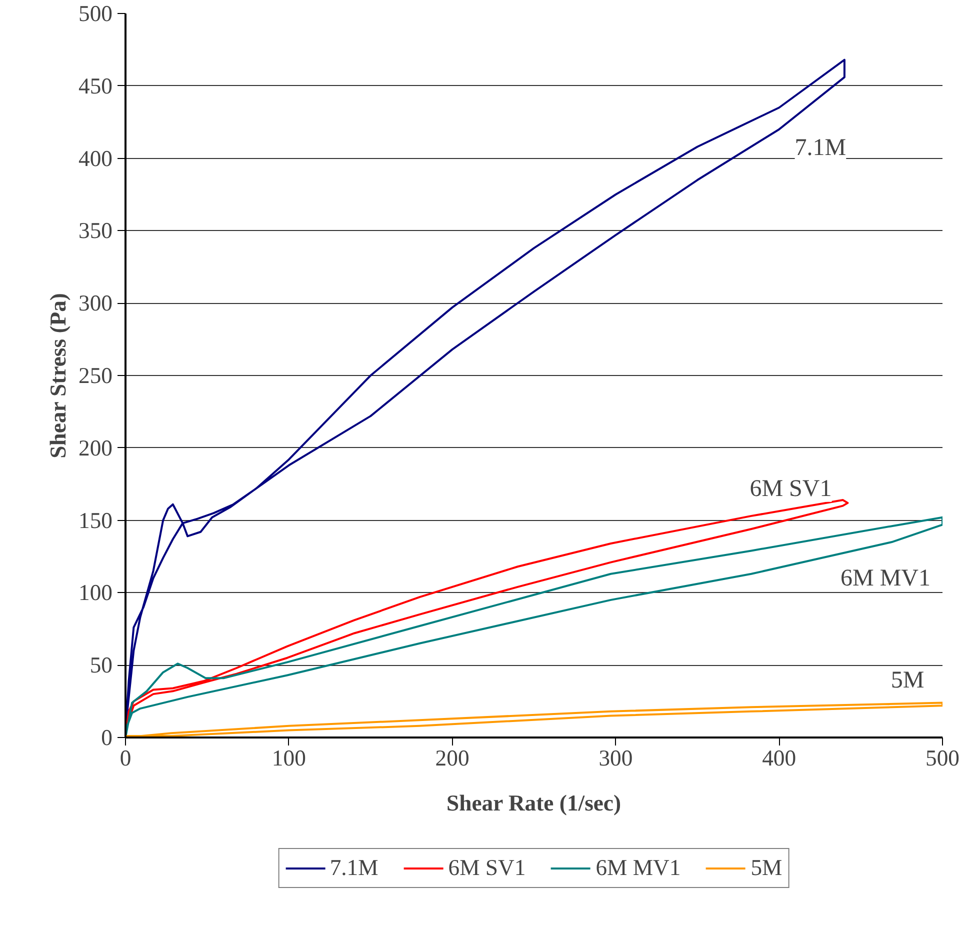  I want to click on x-tick-label: 0, so click(126, 758).